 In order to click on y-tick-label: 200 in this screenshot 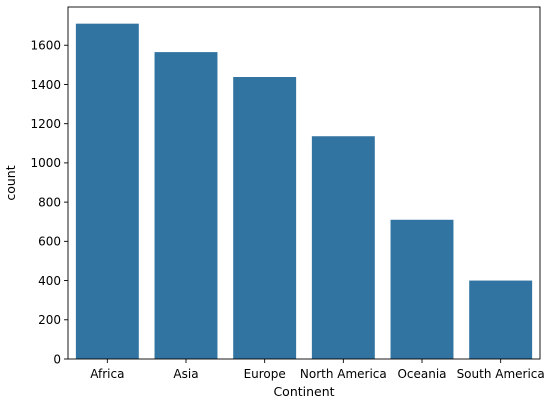, I will do `click(49, 320)`.